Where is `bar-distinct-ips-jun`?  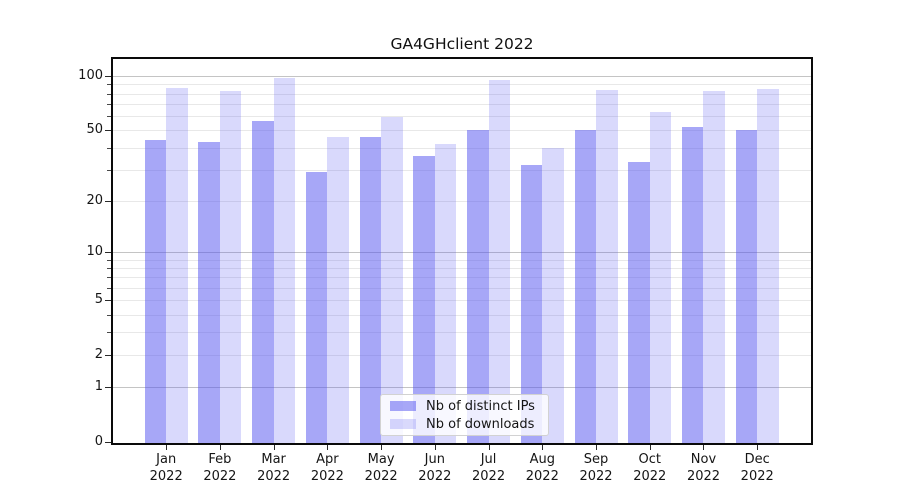
bar-distinct-ips-jun is located at coordinates (424, 299).